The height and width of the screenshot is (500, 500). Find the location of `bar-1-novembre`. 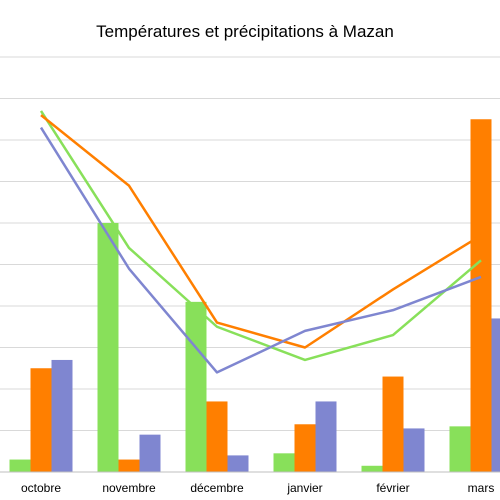

bar-1-novembre is located at coordinates (108, 347).